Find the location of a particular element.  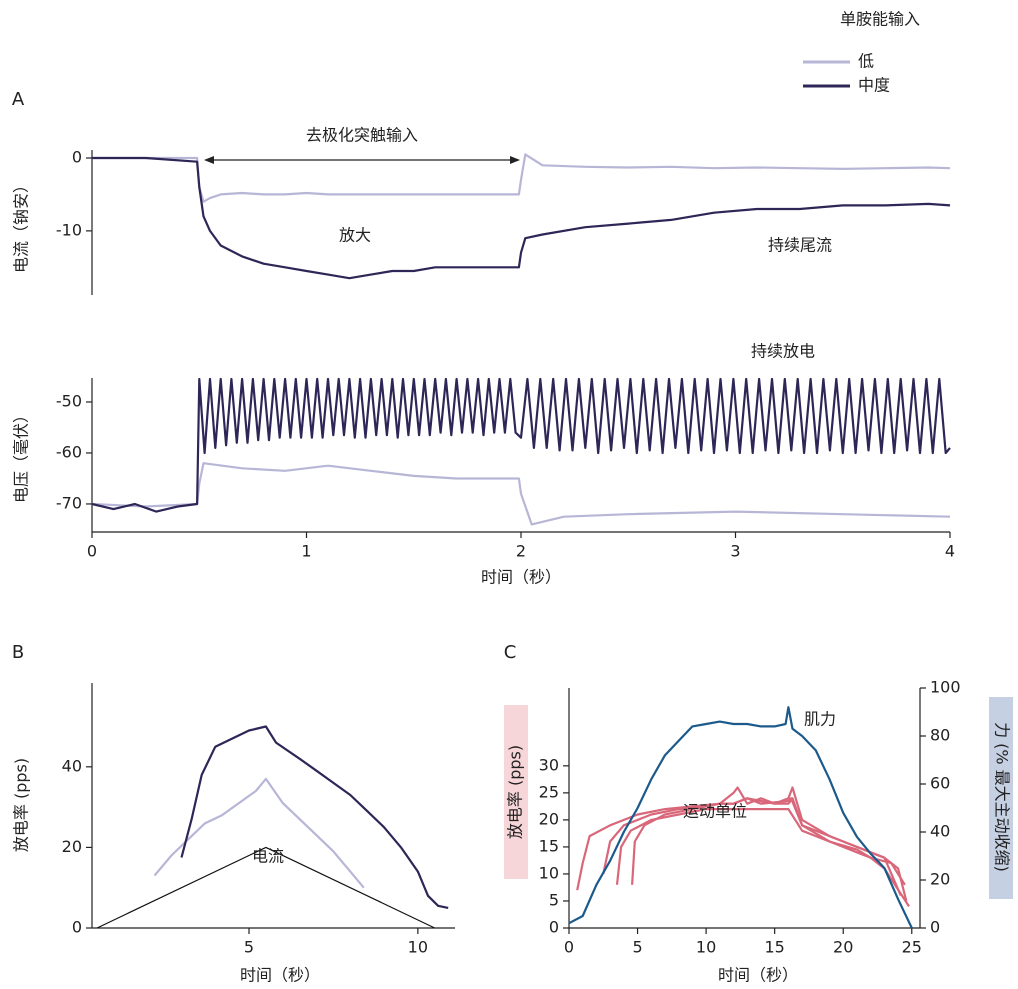

x-tick-label: 25 is located at coordinates (912, 947).